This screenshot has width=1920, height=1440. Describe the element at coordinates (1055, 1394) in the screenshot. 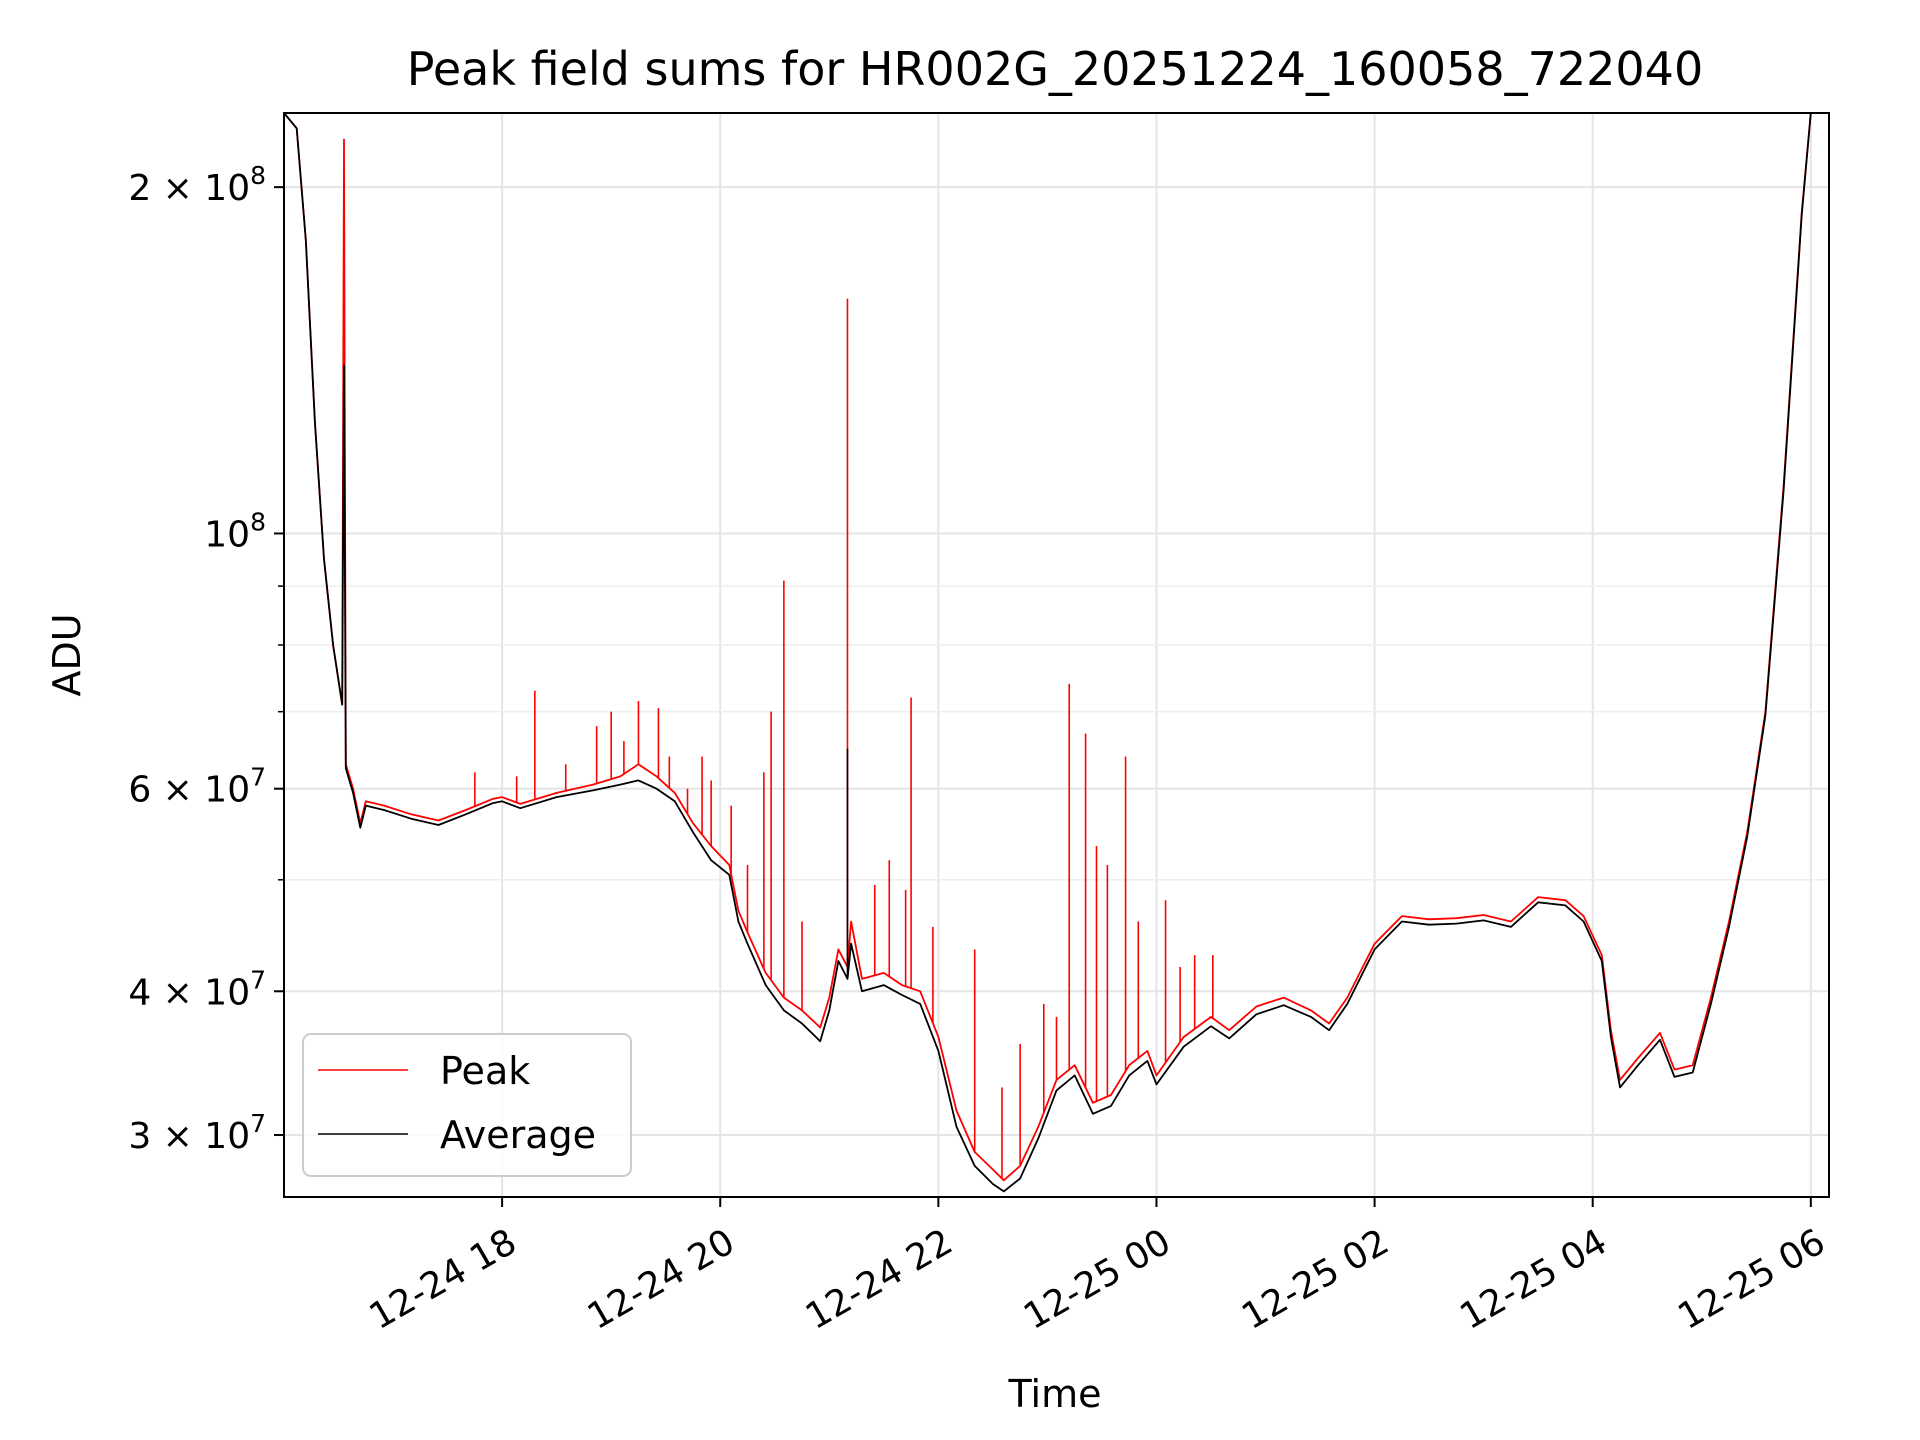

I see `x-axis-label: Time` at that location.